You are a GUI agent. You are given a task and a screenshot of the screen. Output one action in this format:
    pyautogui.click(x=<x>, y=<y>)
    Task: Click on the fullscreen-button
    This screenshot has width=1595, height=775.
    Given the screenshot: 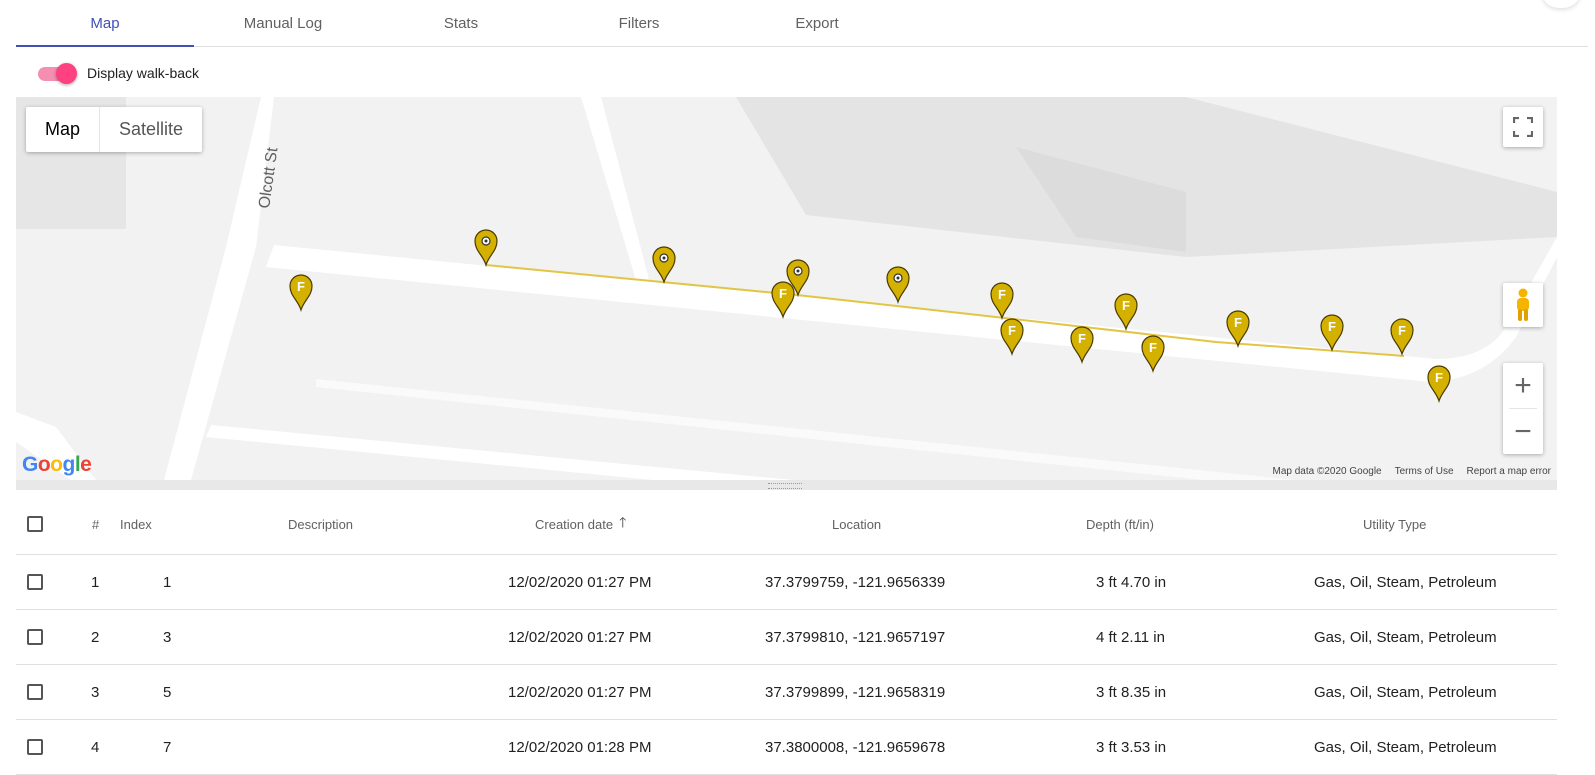 What is the action you would take?
    pyautogui.click(x=1523, y=127)
    